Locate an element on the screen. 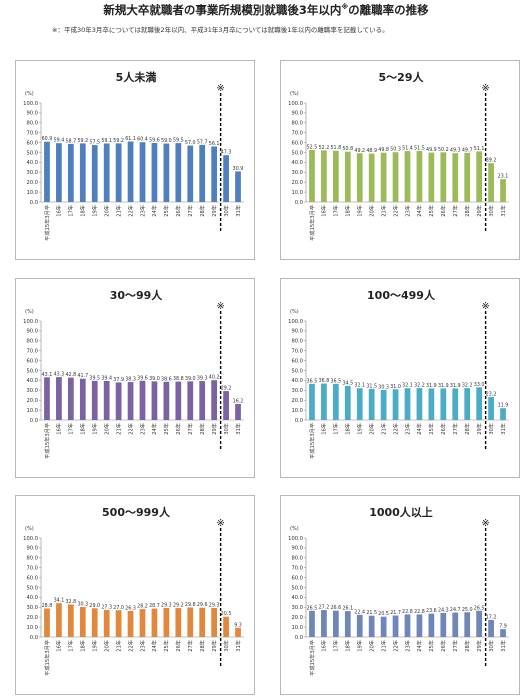  data-label: 59.2 is located at coordinates (118, 141).